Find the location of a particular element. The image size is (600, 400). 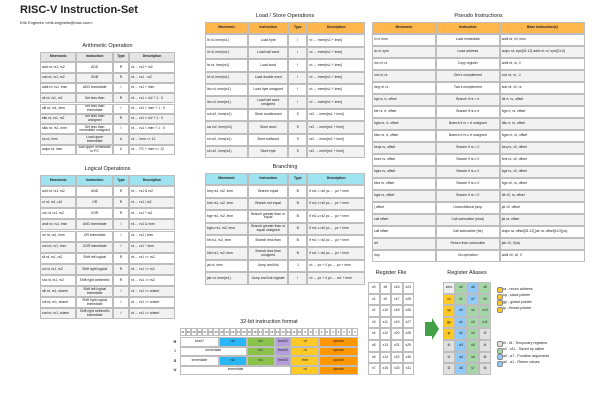

register-cell: s9 is located at coordinates (485, 299).